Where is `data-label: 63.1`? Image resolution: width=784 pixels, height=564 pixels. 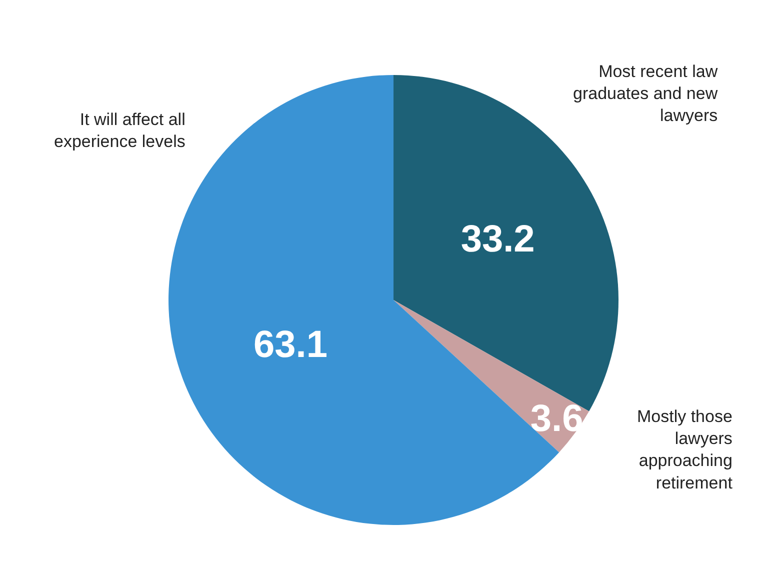
data-label: 63.1 is located at coordinates (291, 345).